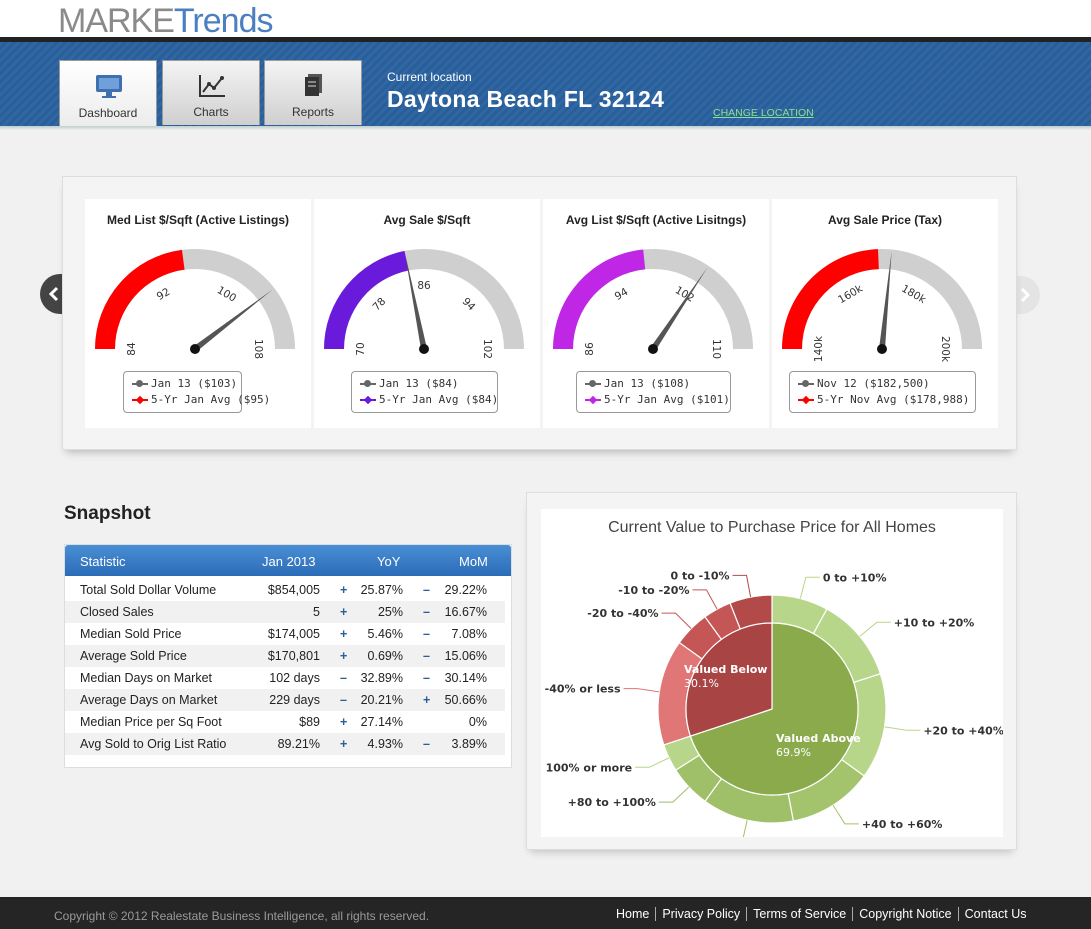  I want to click on gauge-tick-label: 78, so click(379, 304).